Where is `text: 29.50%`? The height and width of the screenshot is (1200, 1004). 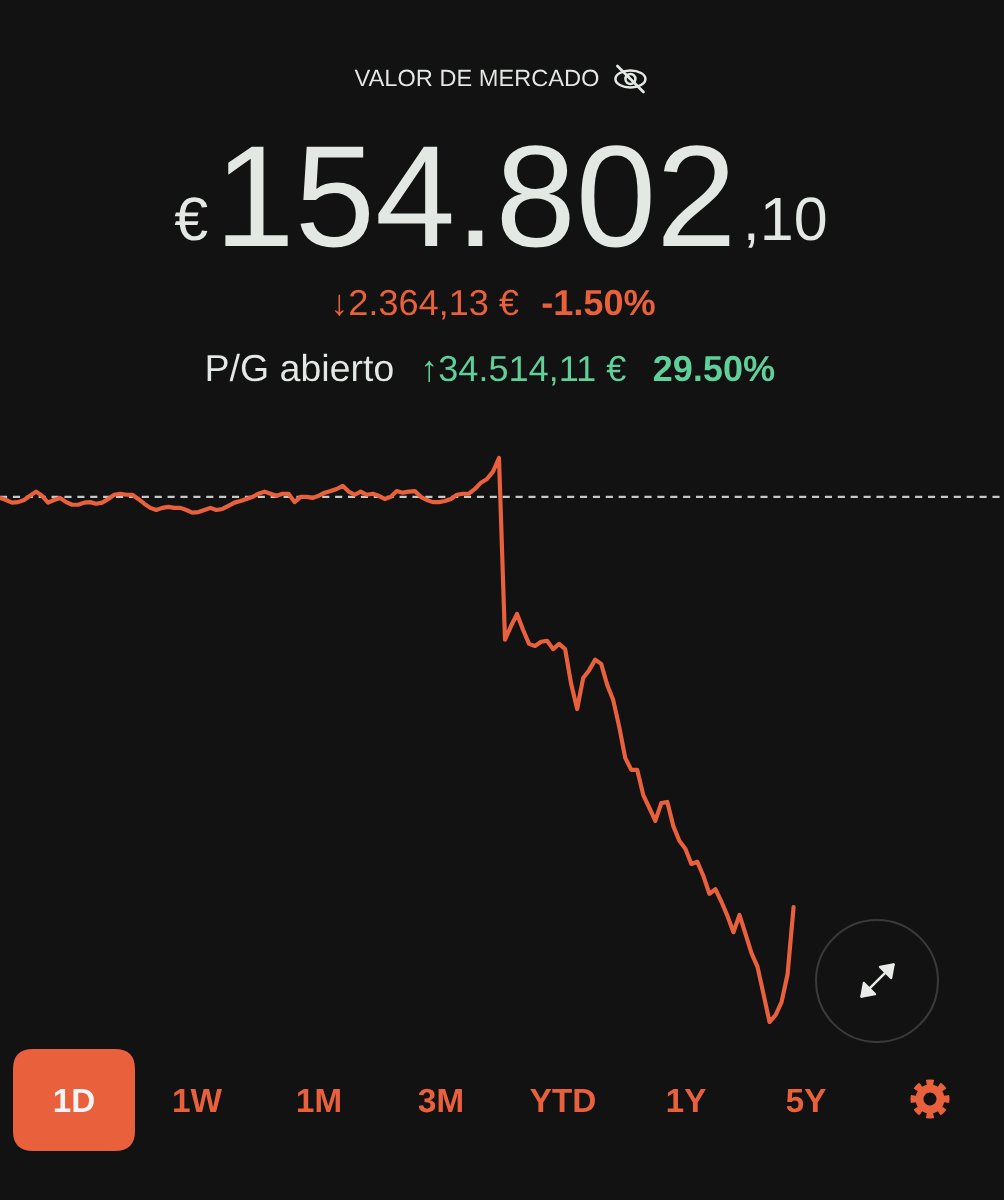 text: 29.50% is located at coordinates (714, 368).